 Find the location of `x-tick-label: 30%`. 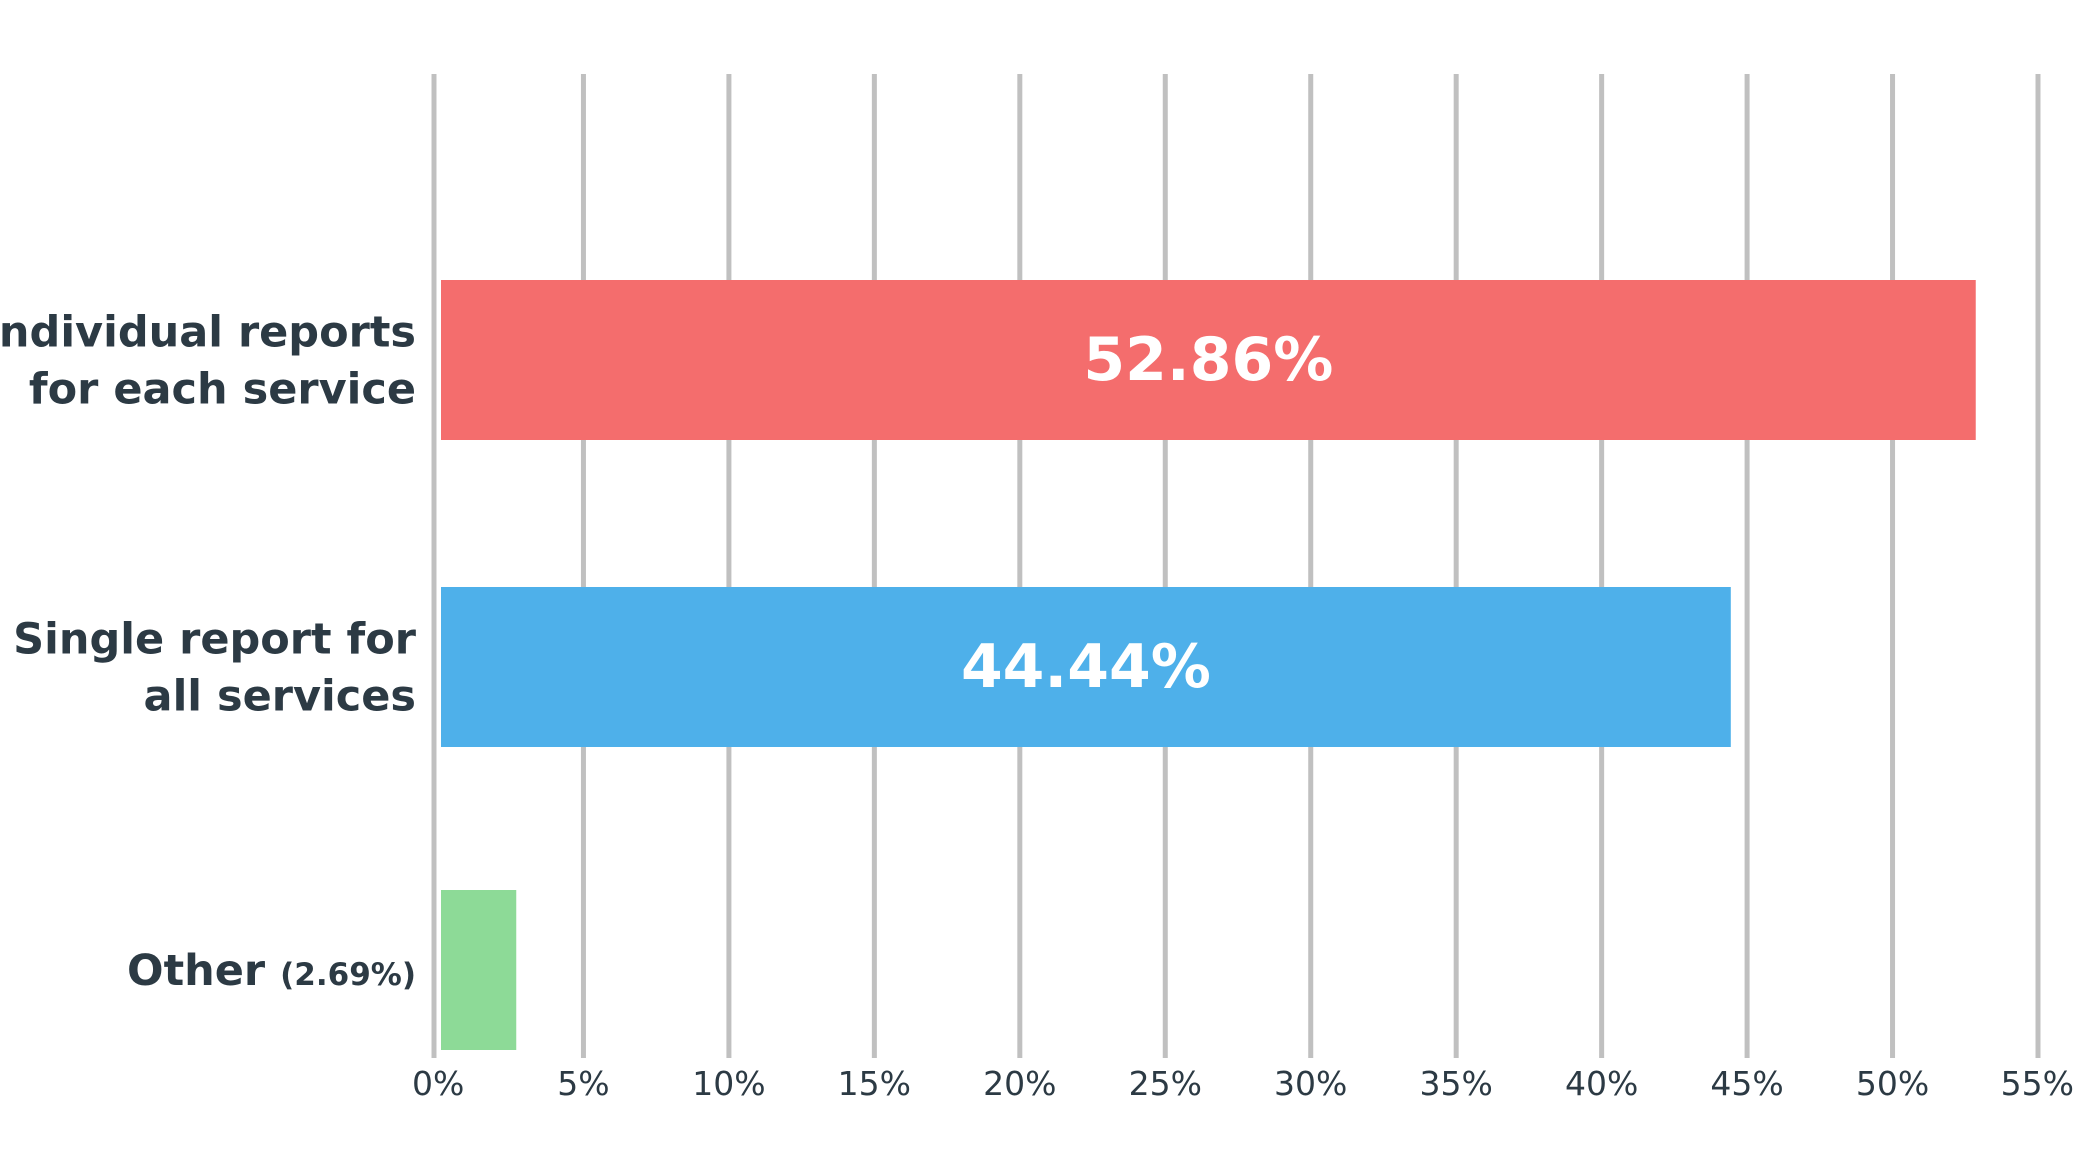

x-tick-label: 30% is located at coordinates (1310, 1083).